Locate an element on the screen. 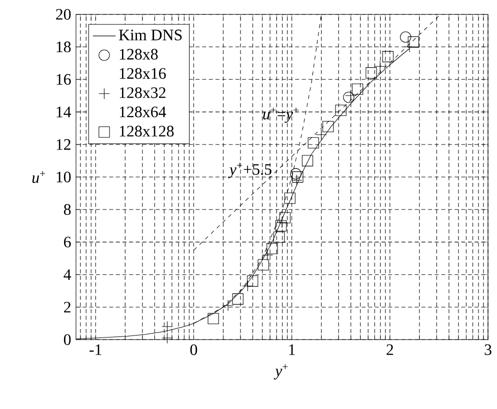 This screenshot has width=497, height=409. x-tick-label: -1 is located at coordinates (96, 349).